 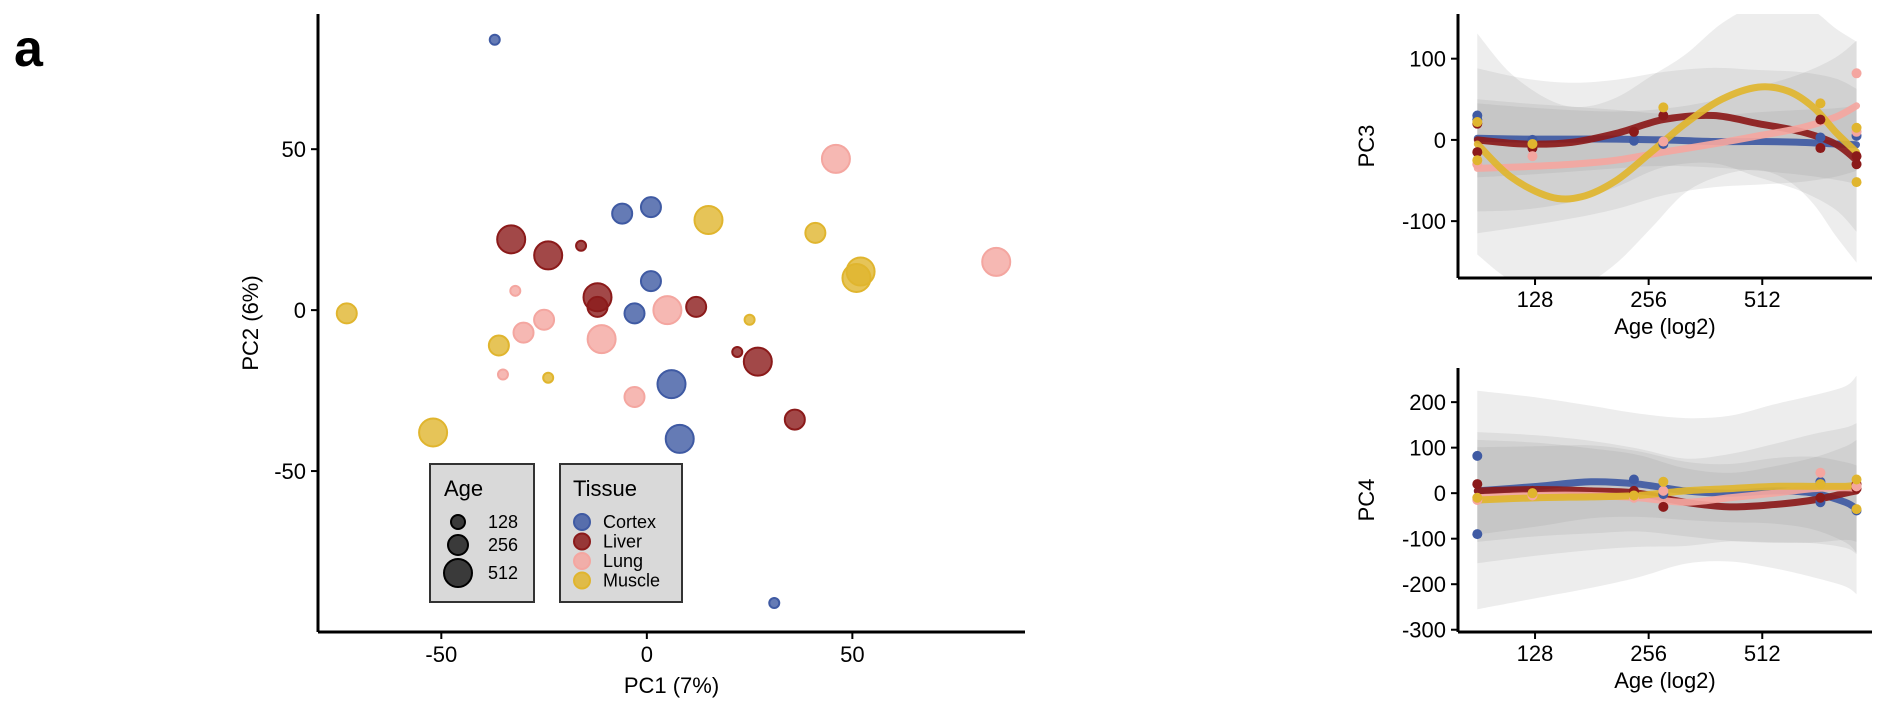 I want to click on legend-age-label-256: 256, so click(x=503, y=545).